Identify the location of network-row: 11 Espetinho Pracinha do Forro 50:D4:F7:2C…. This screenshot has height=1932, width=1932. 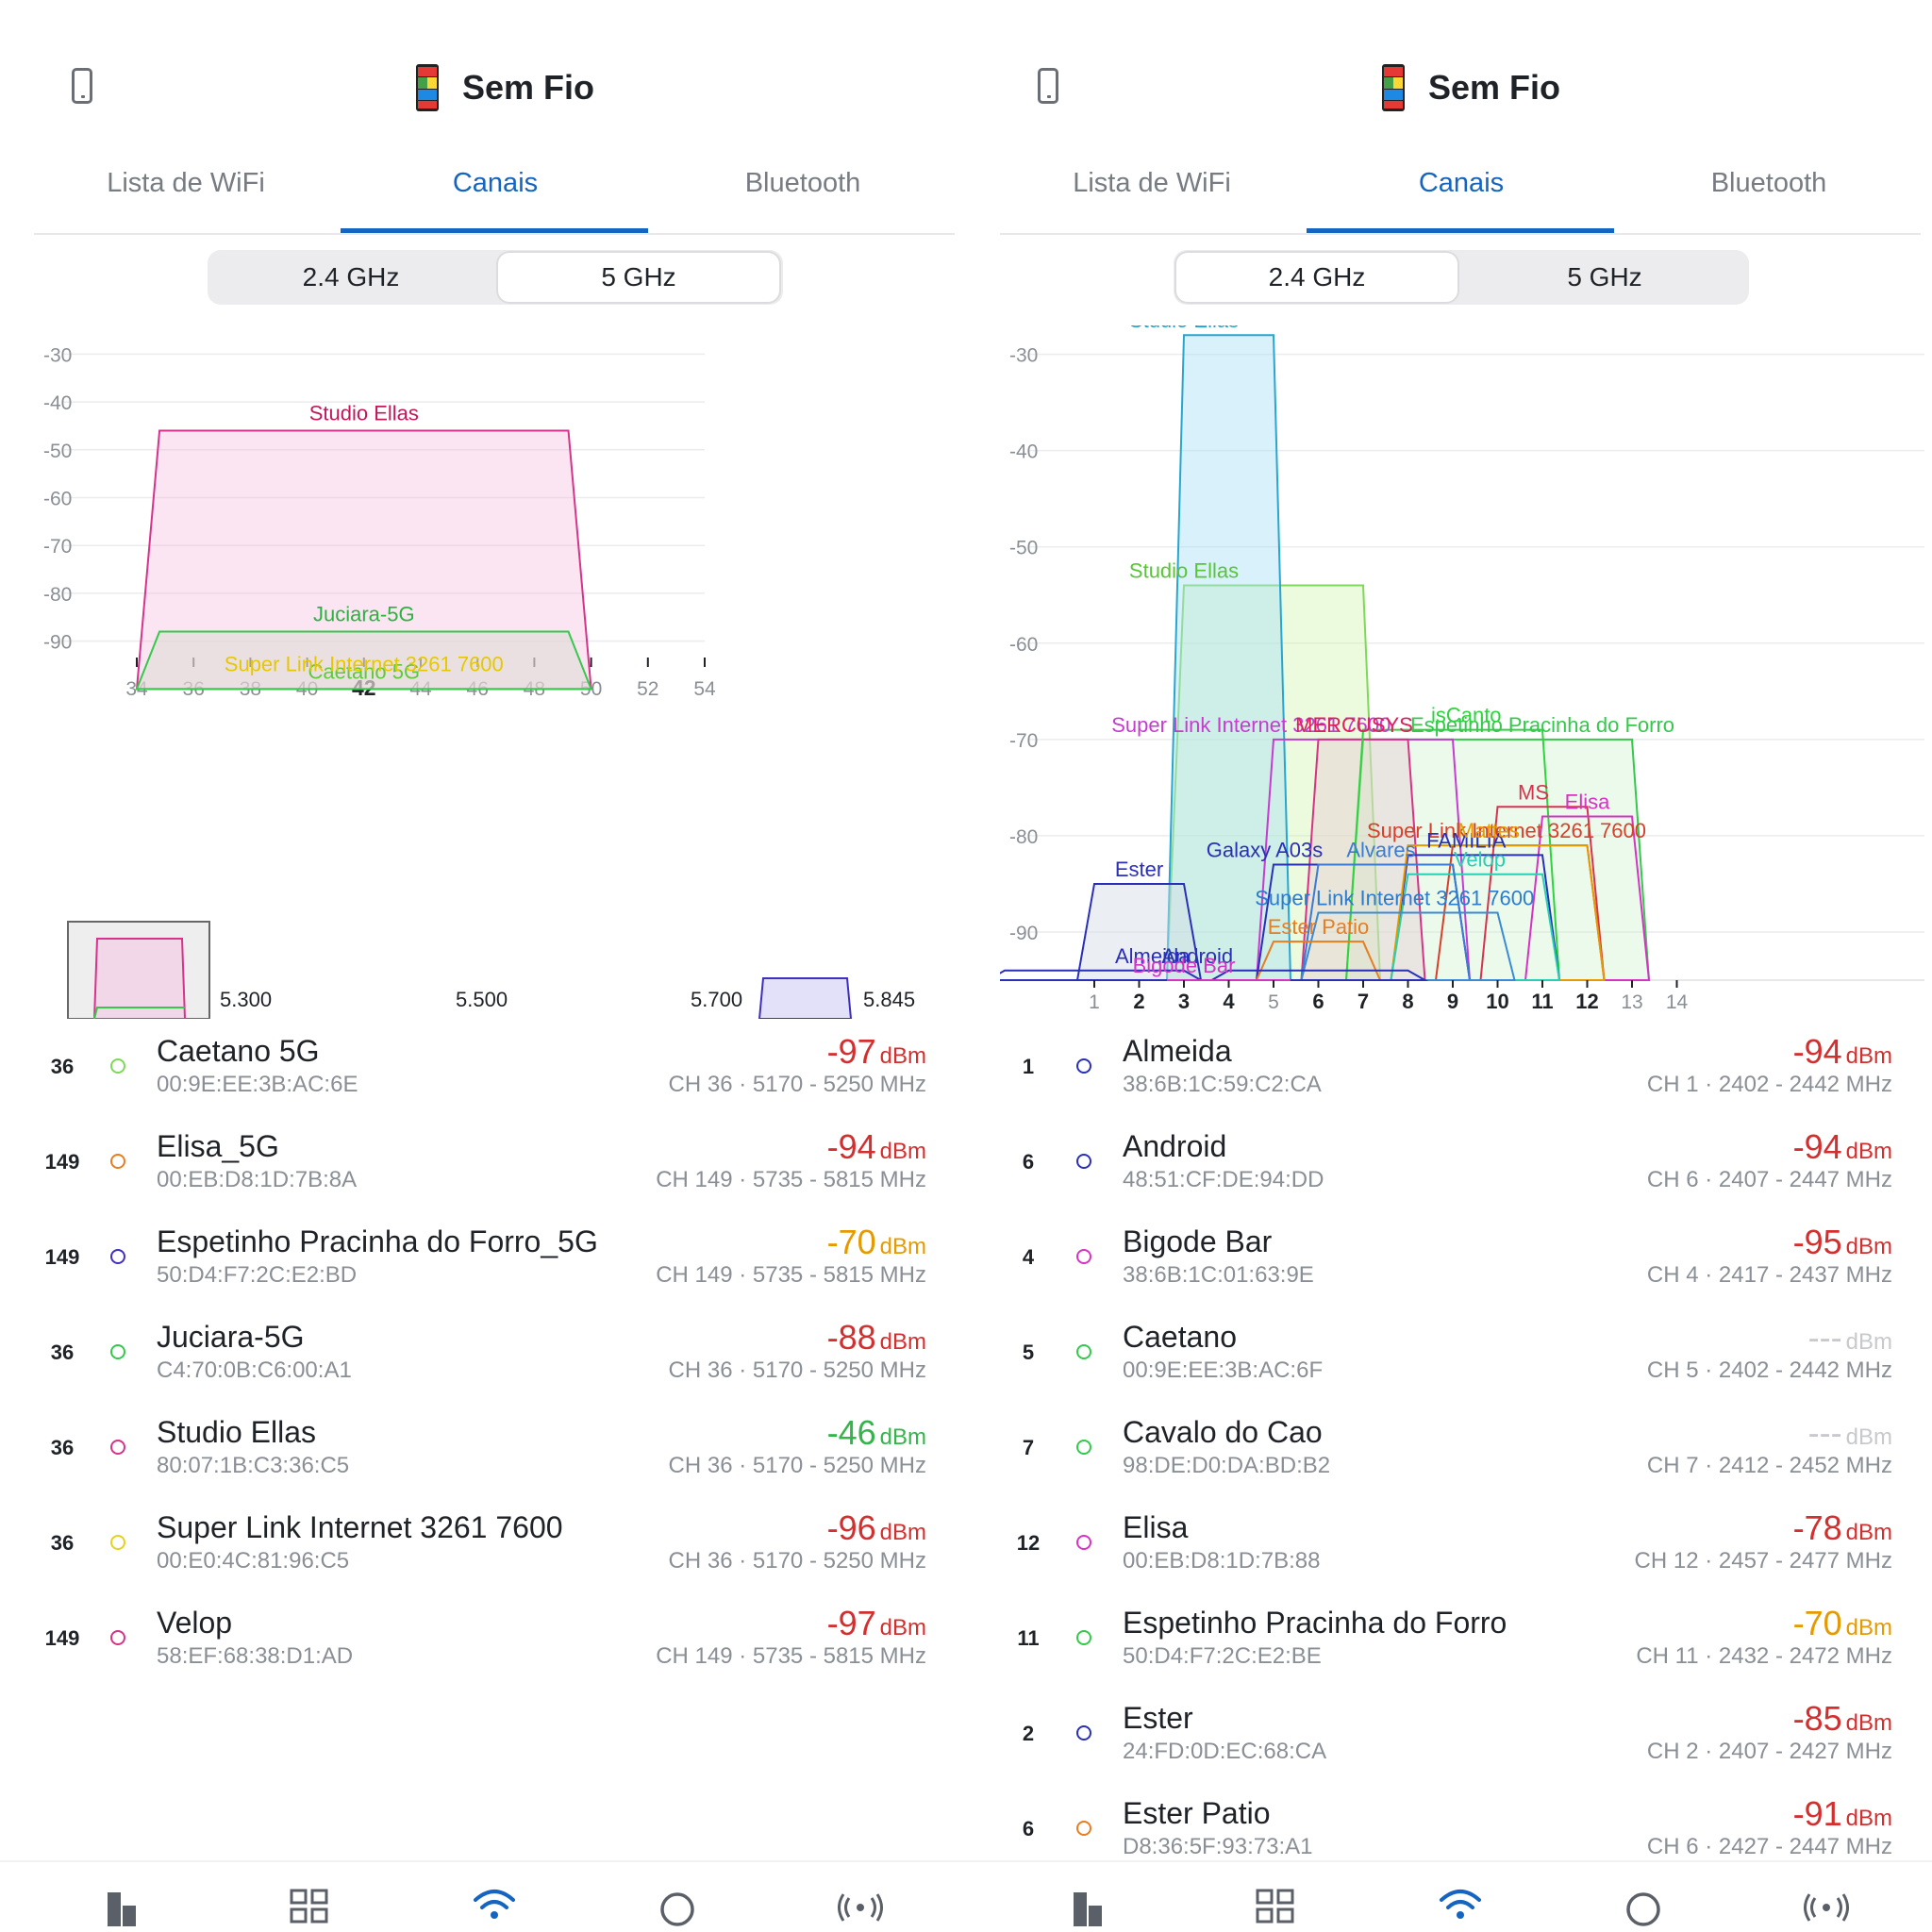
(1461, 1648).